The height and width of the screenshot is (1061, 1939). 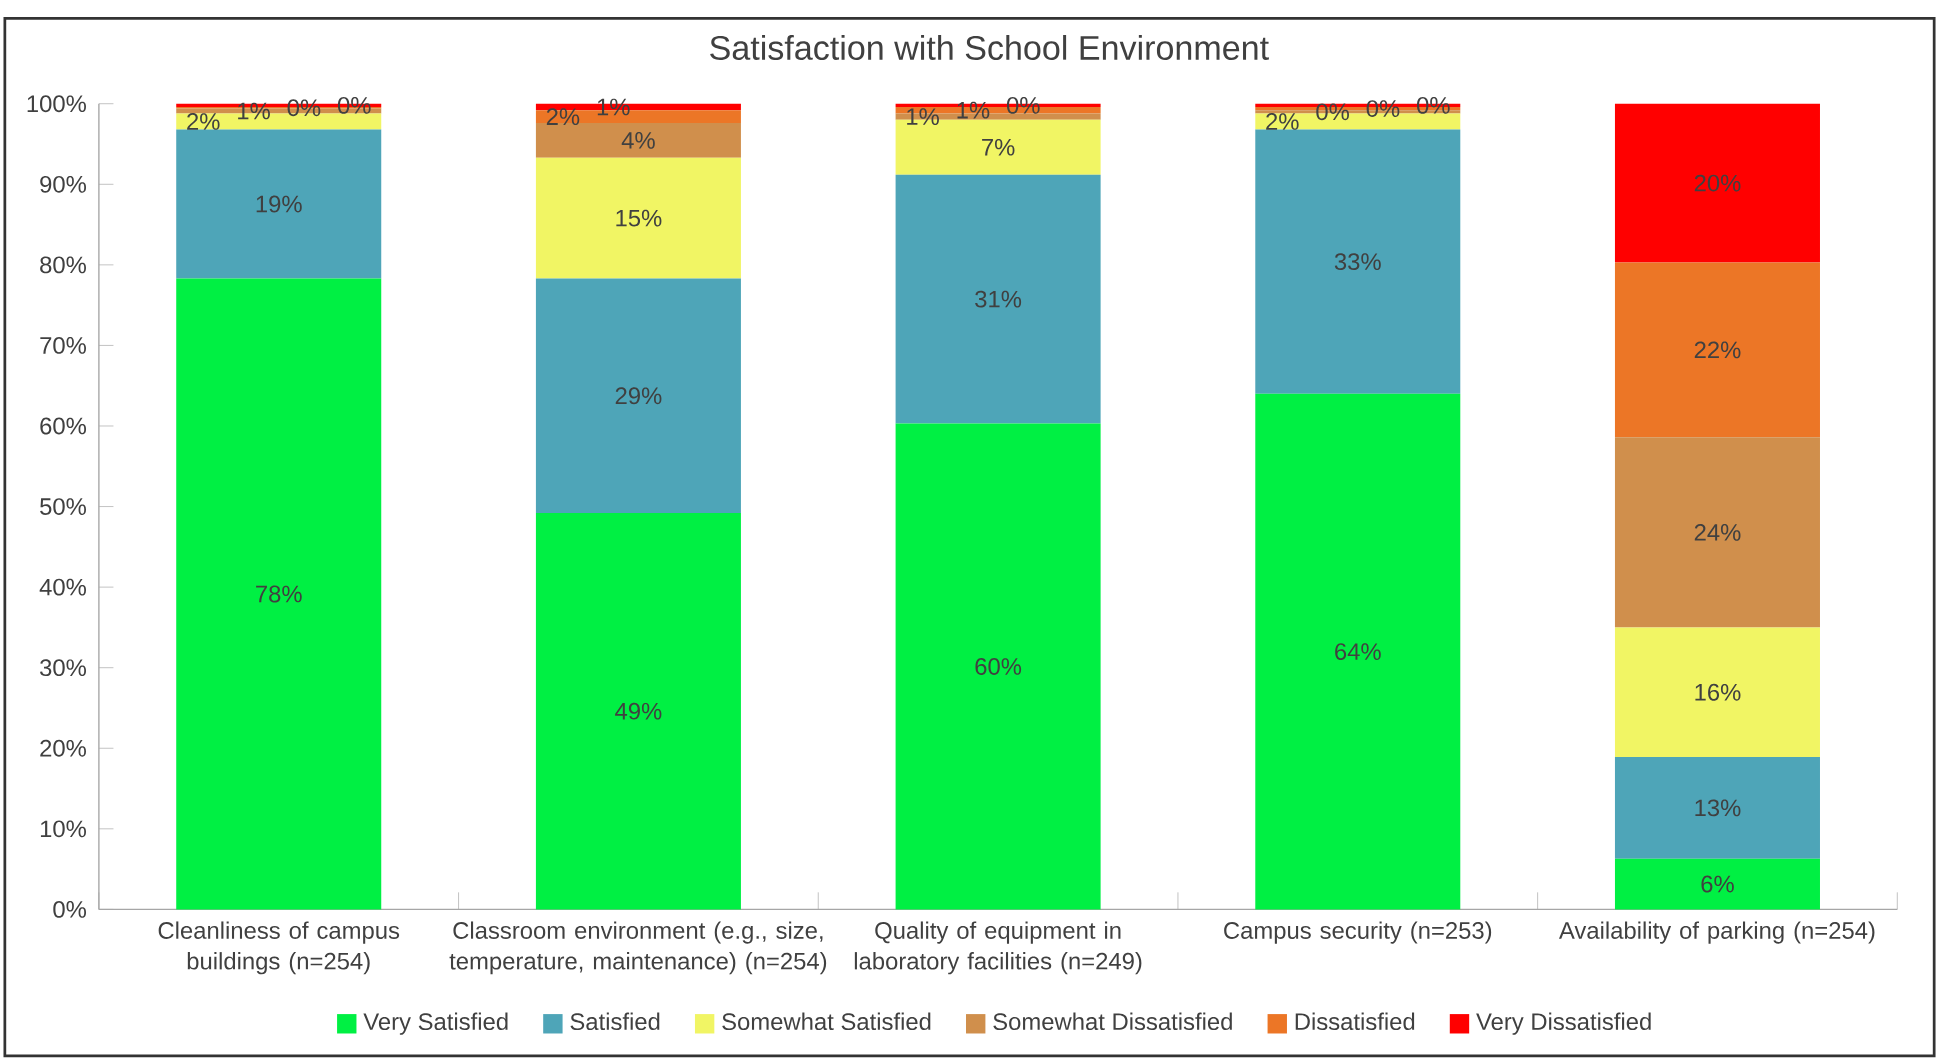 I want to click on x-tick-label: Cleanliness of campus buildings (n=254), so click(x=279, y=948).